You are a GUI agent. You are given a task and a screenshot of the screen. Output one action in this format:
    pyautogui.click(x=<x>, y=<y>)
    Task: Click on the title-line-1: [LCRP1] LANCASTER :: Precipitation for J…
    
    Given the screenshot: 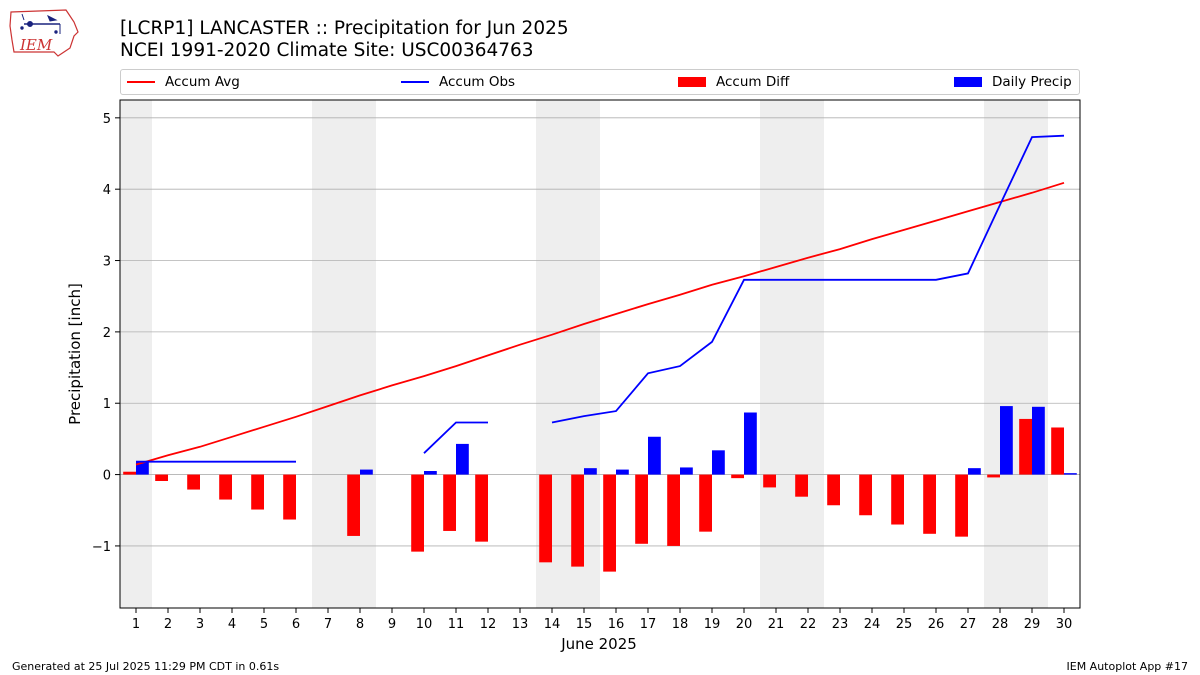 What is the action you would take?
    pyautogui.click(x=344, y=28)
    